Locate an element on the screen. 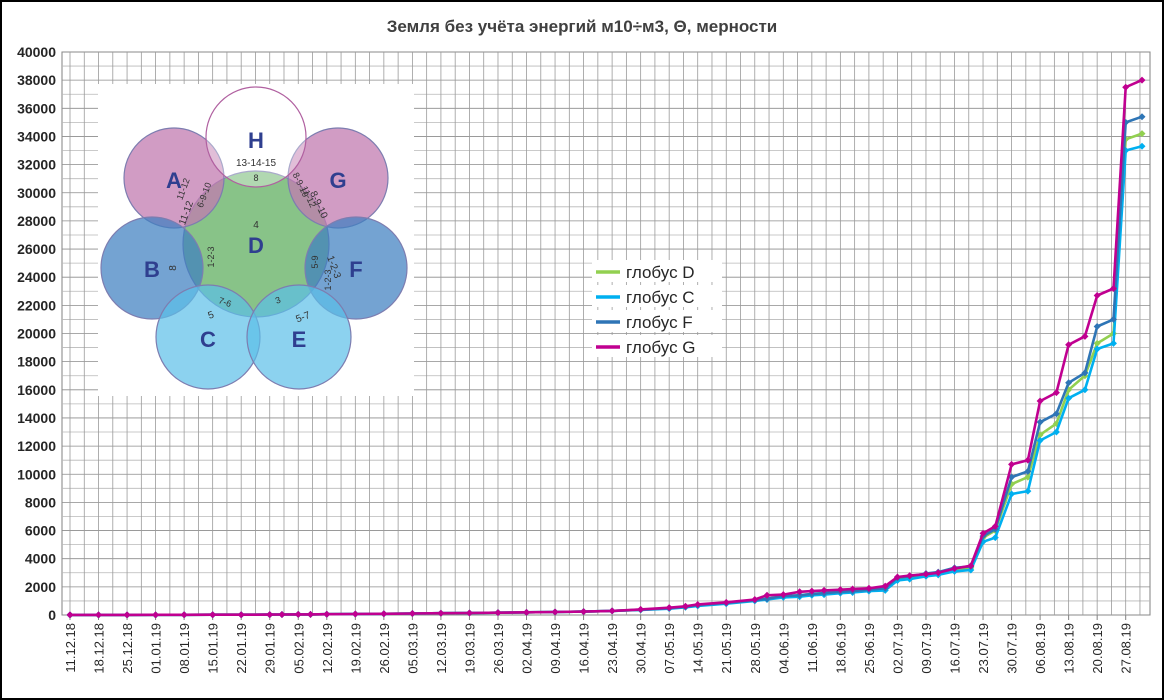  x-tick-label: 11.06.19 is located at coordinates (812, 648).